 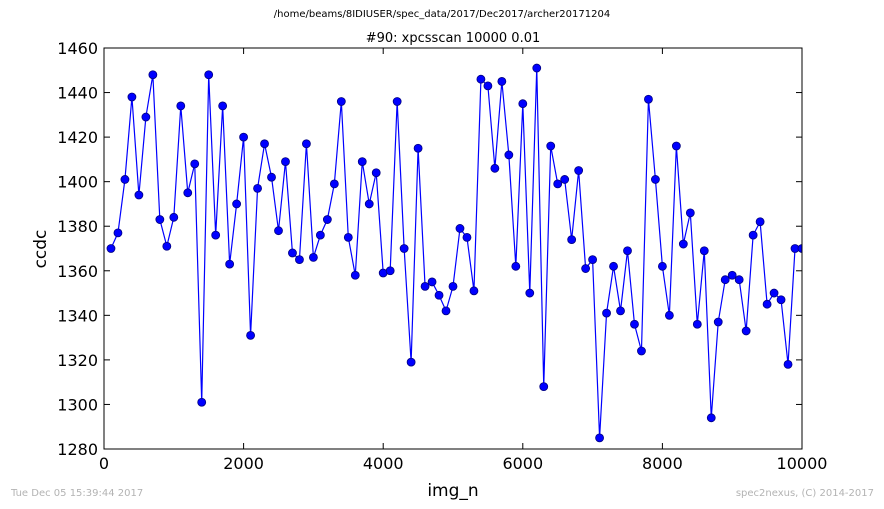 What do you see at coordinates (452, 491) in the screenshot?
I see `x-axis-label: img_n` at bounding box center [452, 491].